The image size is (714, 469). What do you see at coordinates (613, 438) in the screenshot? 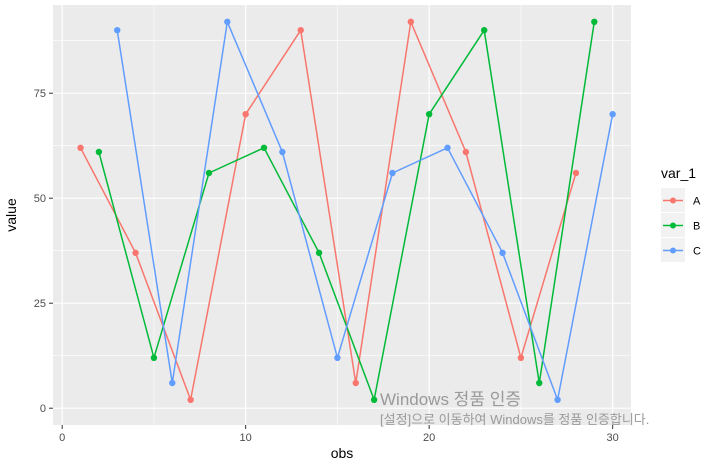
I see `x-tick-label: 30` at bounding box center [613, 438].